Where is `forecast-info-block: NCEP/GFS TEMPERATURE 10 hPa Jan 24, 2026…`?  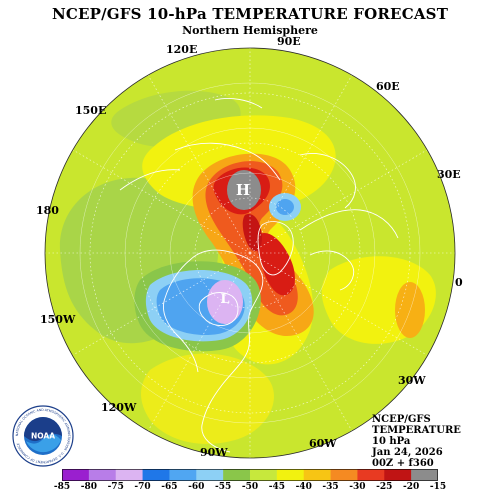
forecast-info-block: NCEP/GFS TEMPERATURE 10 hPa Jan 24, 2026… is located at coordinates (416, 441).